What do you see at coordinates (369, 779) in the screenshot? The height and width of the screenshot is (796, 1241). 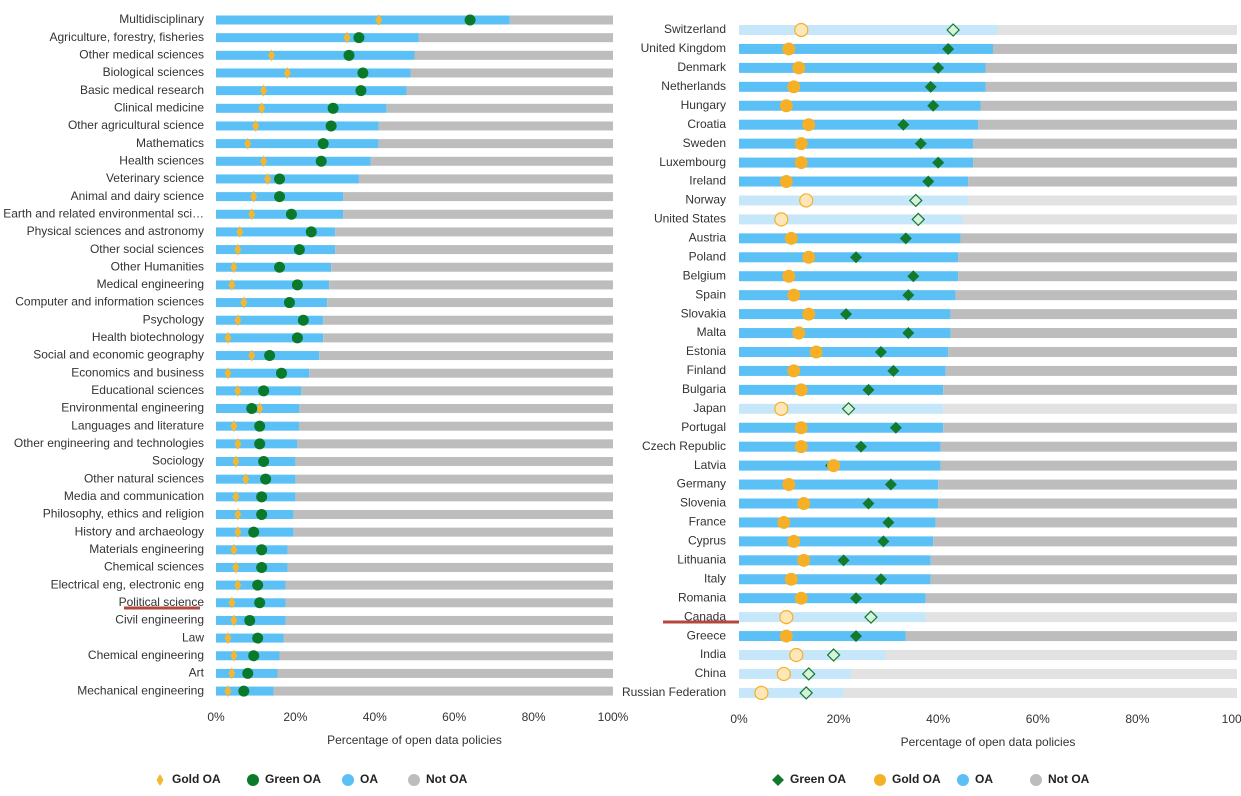 I see `legend-label: OA` at bounding box center [369, 779].